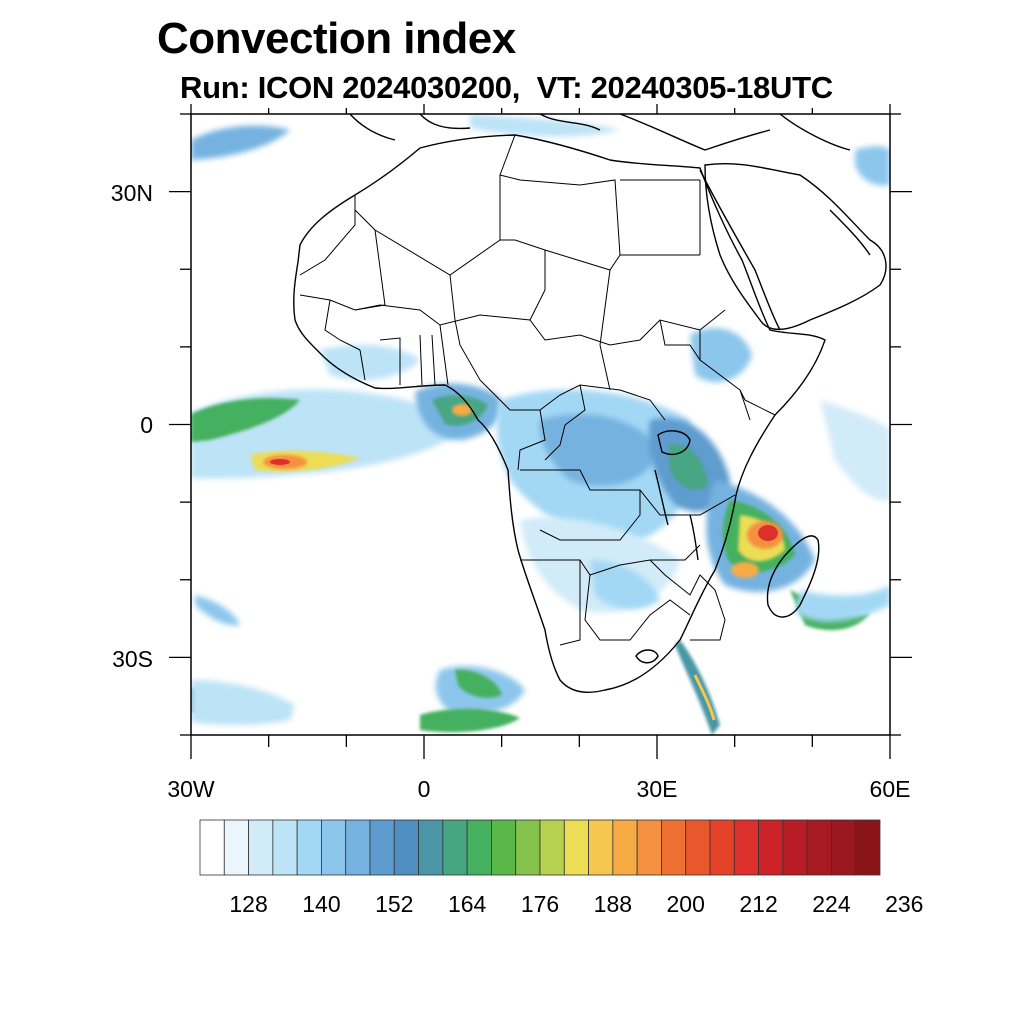 This screenshot has height=1024, width=1024. What do you see at coordinates (657, 789) in the screenshot?
I see `lon-label-30e: 30E` at bounding box center [657, 789].